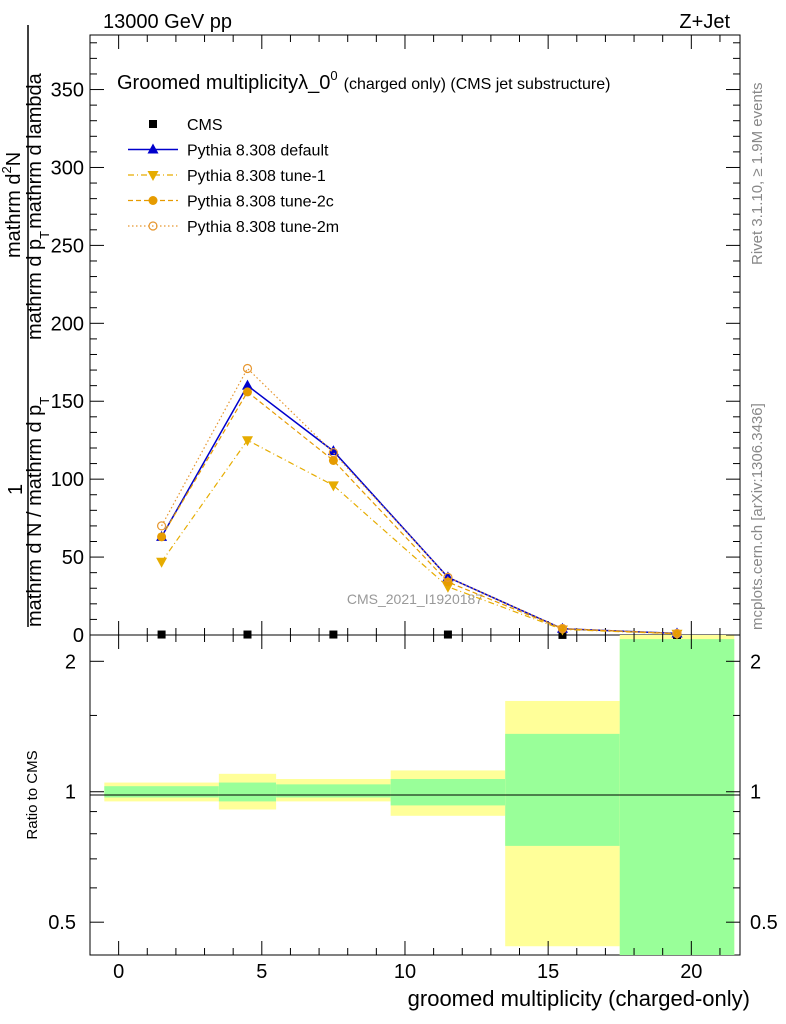  I want to click on main-ylabel: 1, so click(17, 326).